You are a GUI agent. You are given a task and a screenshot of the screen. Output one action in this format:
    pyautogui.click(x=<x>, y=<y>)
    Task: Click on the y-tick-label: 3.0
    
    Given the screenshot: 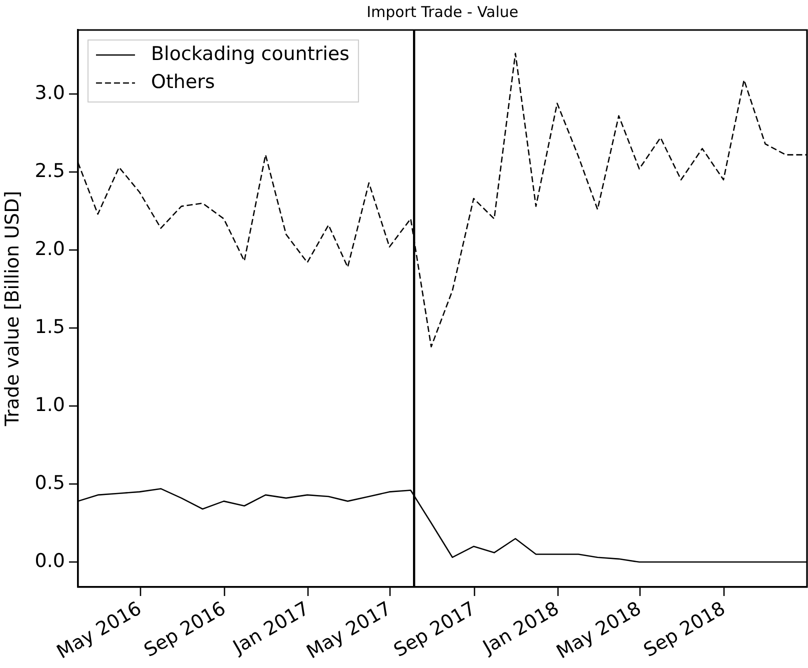 What is the action you would take?
    pyautogui.click(x=49, y=93)
    